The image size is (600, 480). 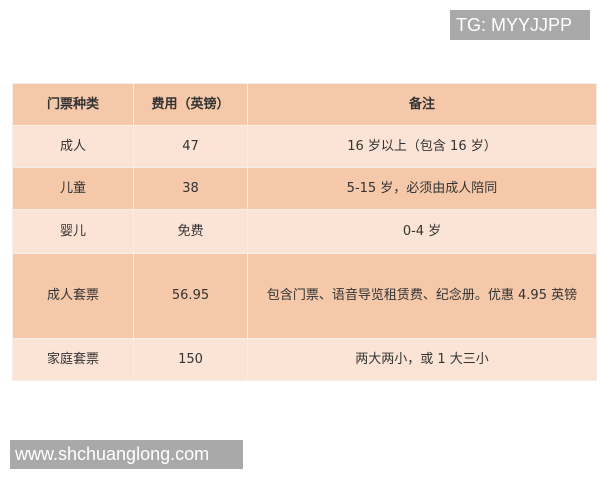 What do you see at coordinates (73, 296) in the screenshot?
I see `cell-type: 成人套票` at bounding box center [73, 296].